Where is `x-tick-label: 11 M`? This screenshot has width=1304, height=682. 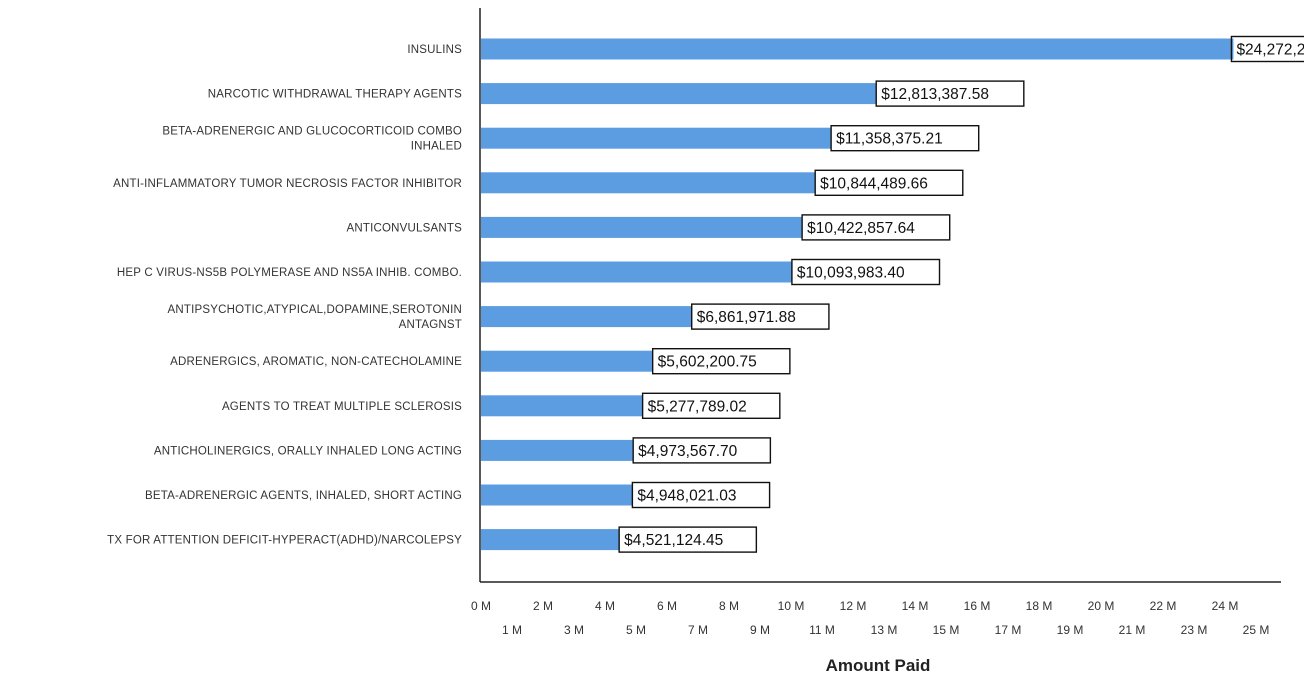 x-tick-label: 11 M is located at coordinates (822, 630).